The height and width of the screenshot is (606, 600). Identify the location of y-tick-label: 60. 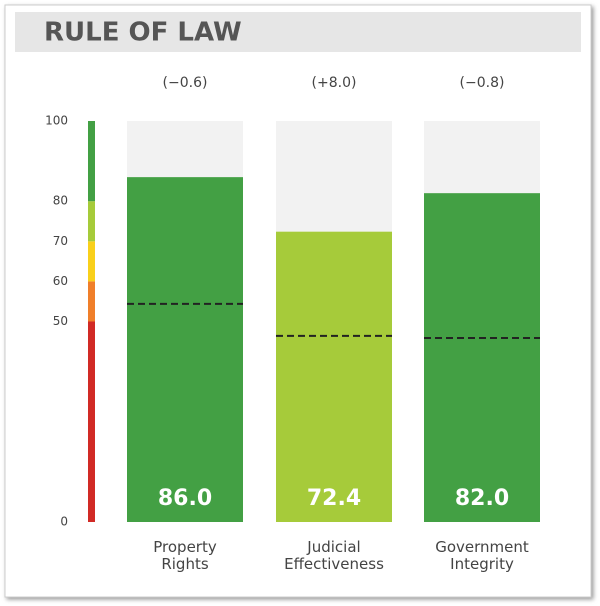
(60, 281).